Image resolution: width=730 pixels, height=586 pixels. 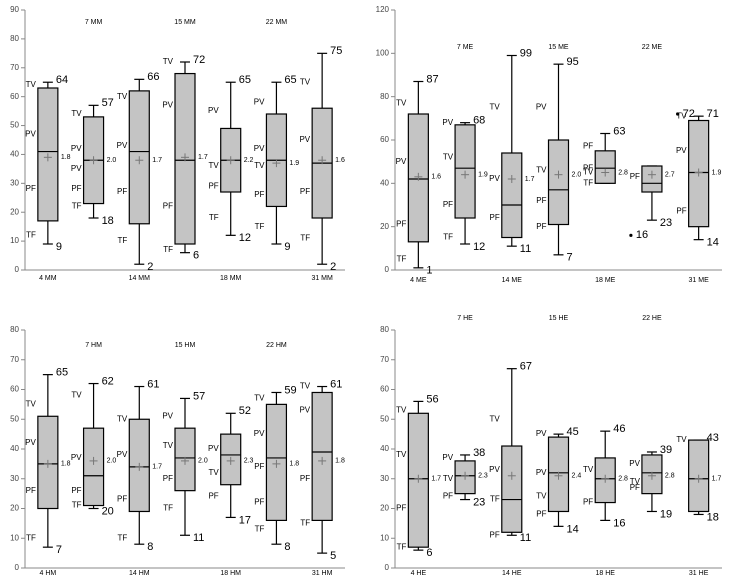 What do you see at coordinates (93, 345) in the screenshot?
I see `group-label-top: 7 HM` at bounding box center [93, 345].